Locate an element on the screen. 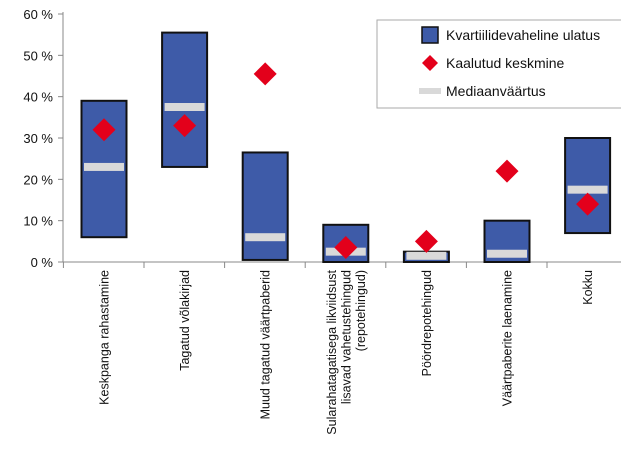  y-tick-label: 50 % is located at coordinates (38, 55).